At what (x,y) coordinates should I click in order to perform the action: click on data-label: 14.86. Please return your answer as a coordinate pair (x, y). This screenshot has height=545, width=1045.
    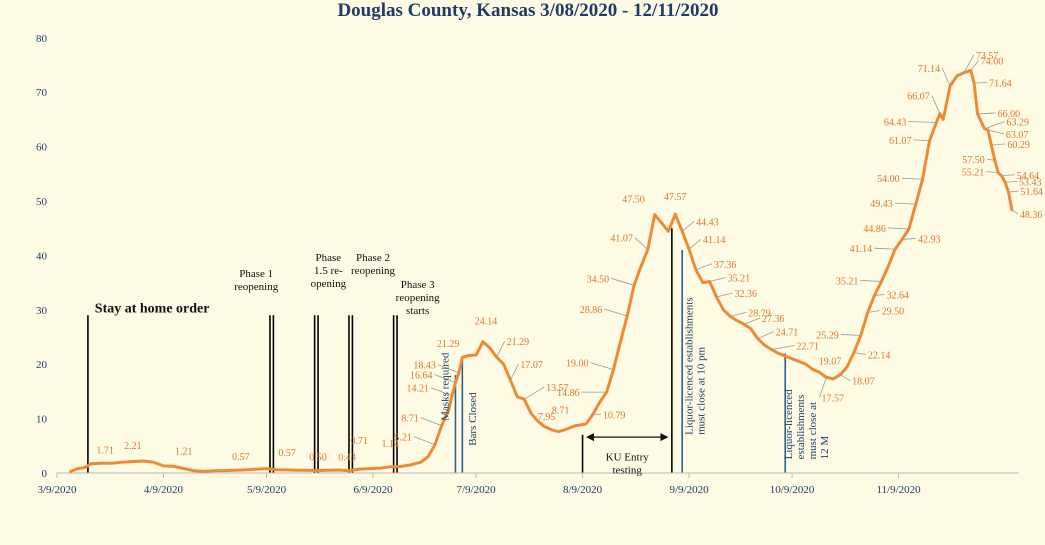
    Looking at the image, I should click on (568, 393).